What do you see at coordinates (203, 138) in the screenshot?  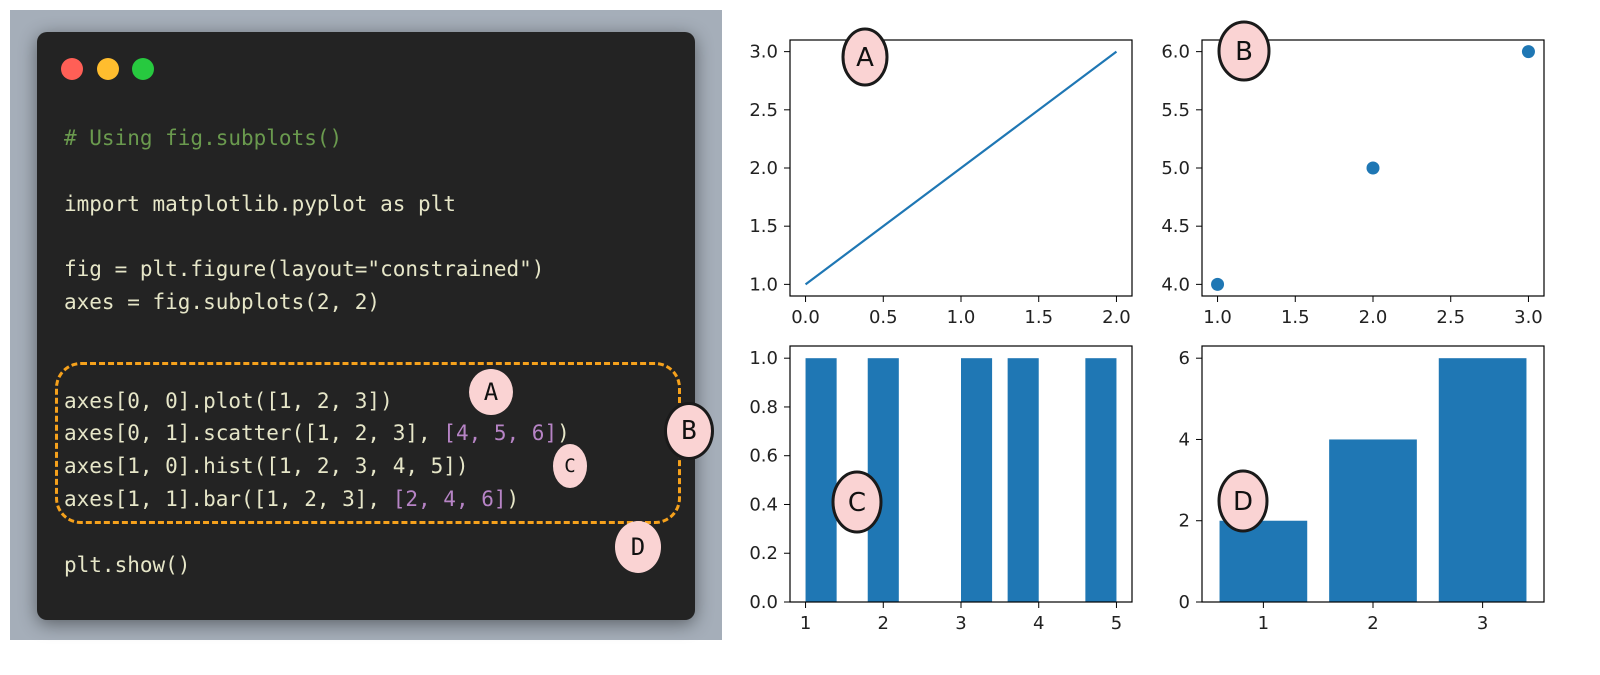 I see `code-comment: # Using fig.subplots()` at bounding box center [203, 138].